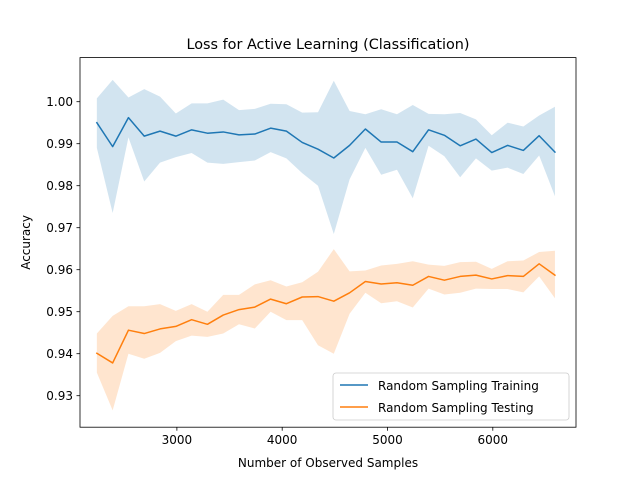 Image resolution: width=640 pixels, height=480 pixels. What do you see at coordinates (326, 137) in the screenshot?
I see `series-line-training` at bounding box center [326, 137].